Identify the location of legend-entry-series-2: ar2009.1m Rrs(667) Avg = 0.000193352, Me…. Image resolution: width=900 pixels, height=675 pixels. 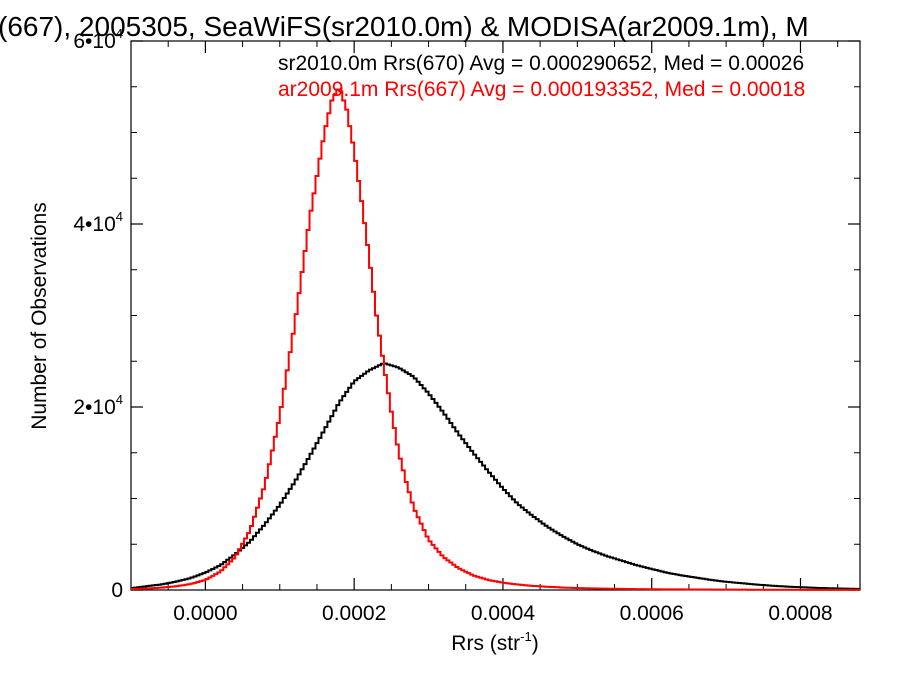
(541, 89).